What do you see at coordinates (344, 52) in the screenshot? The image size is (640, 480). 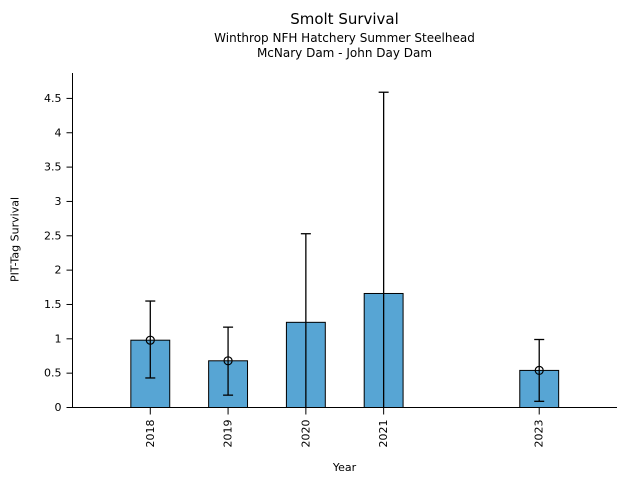 I see `chart-subtitle-line2: McNary Dam - John Day Dam` at bounding box center [344, 52].